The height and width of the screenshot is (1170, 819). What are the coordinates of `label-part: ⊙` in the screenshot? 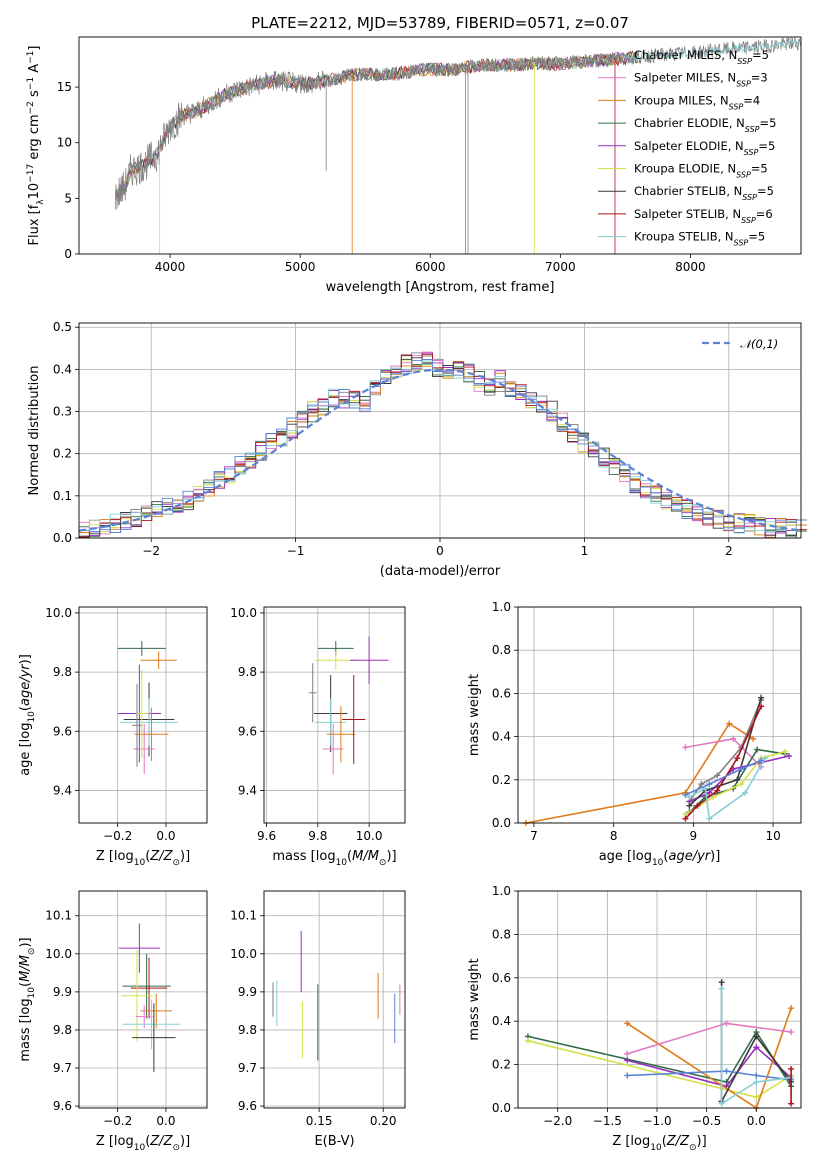 It's located at (32, 952).